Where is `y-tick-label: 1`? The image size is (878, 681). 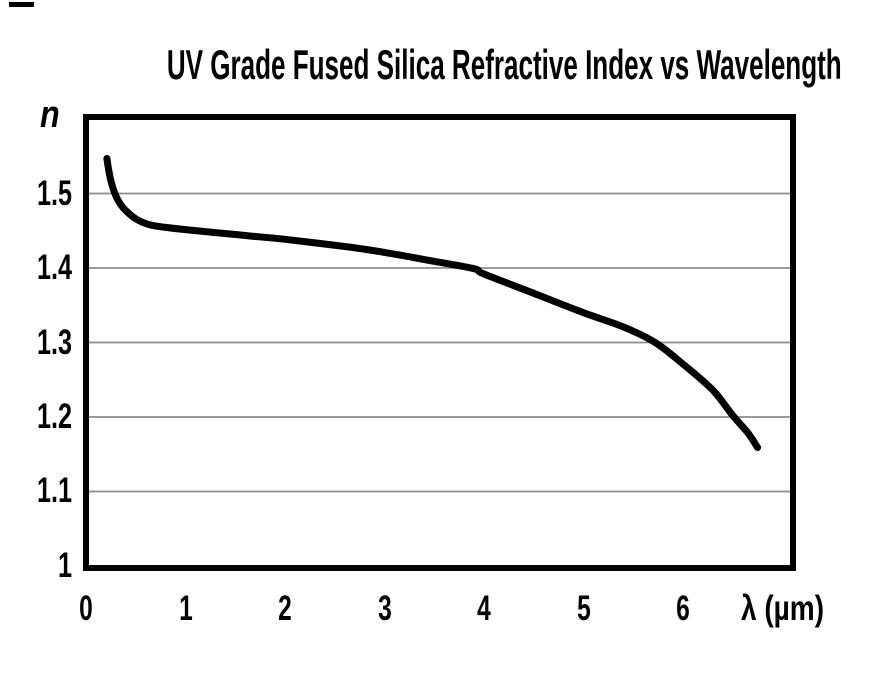 y-tick-label: 1 is located at coordinates (64, 565).